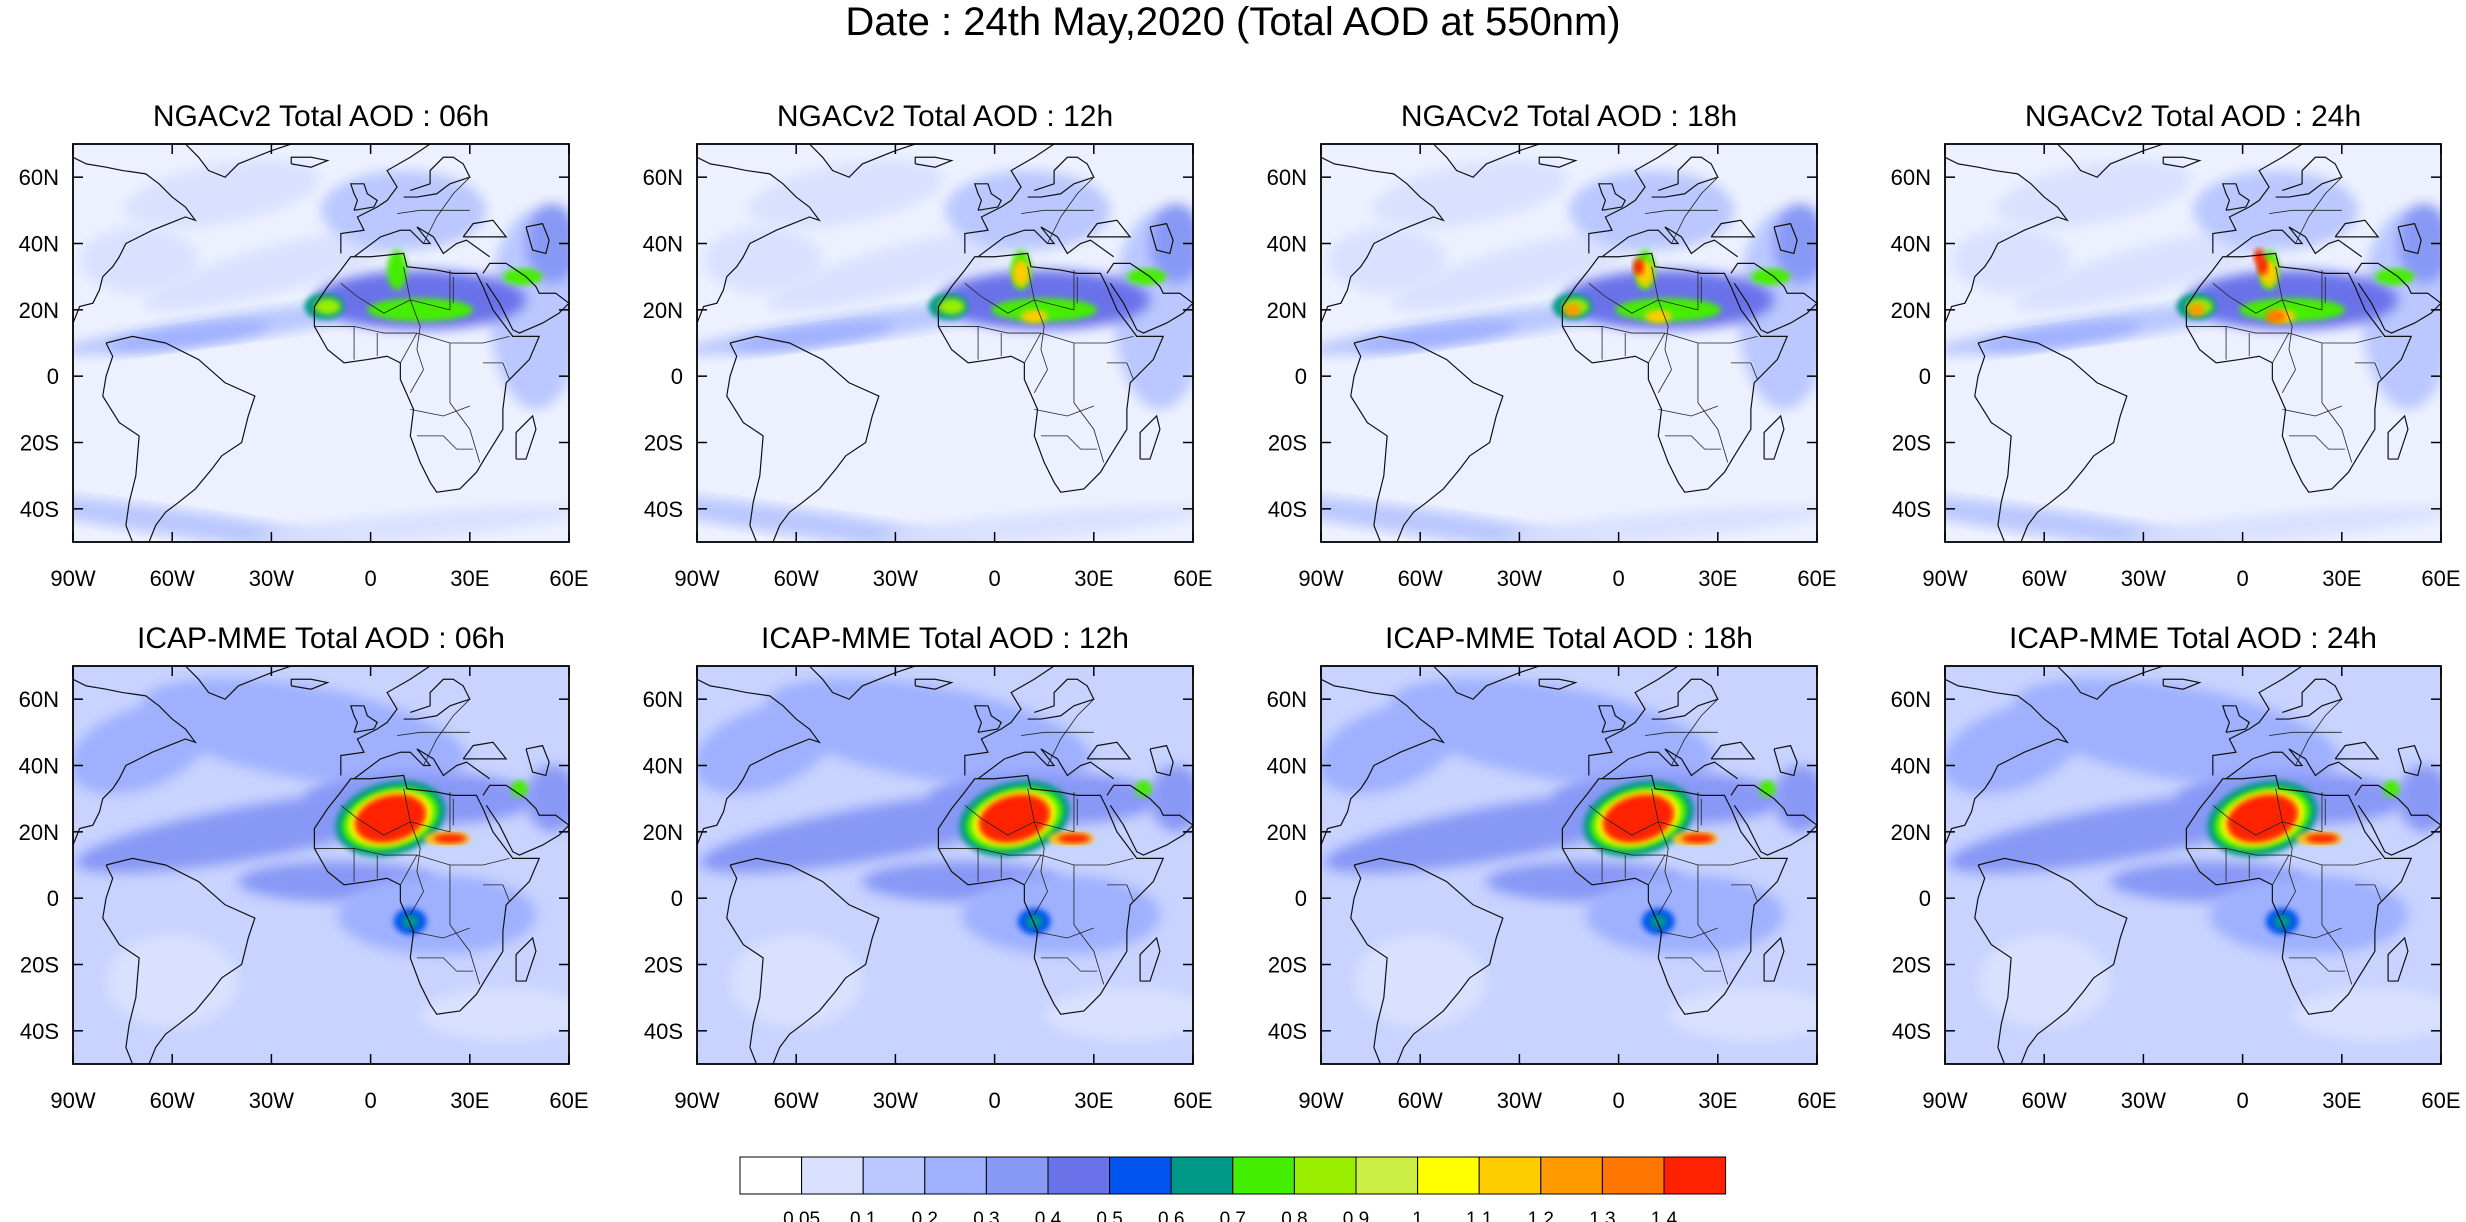 Image resolution: width=2466 pixels, height=1222 pixels. Describe the element at coordinates (1569, 638) in the screenshot. I see `panel-title: ICAP-MME Total AOD : 18h` at that location.